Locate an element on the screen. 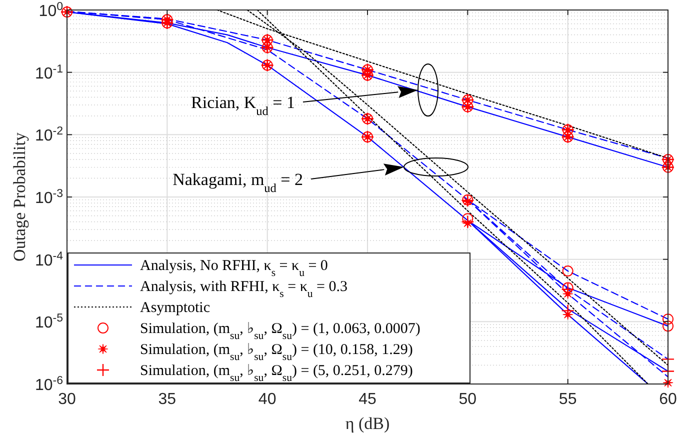 This screenshot has height=445, width=682. y-tick-label: 10$^{-3}$ is located at coordinates (48, 197).